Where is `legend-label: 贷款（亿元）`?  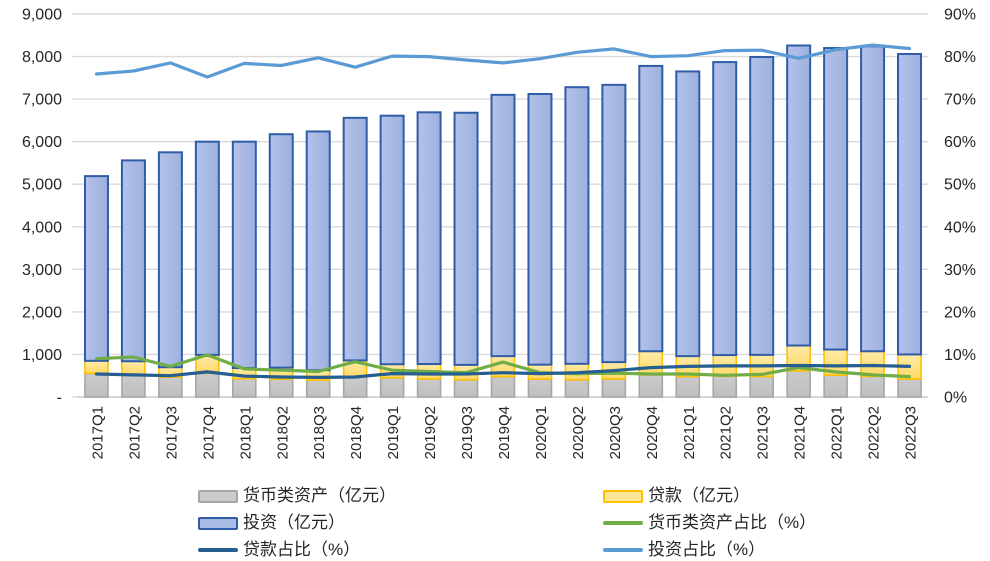 legend-label: 贷款（亿元） is located at coordinates (699, 495).